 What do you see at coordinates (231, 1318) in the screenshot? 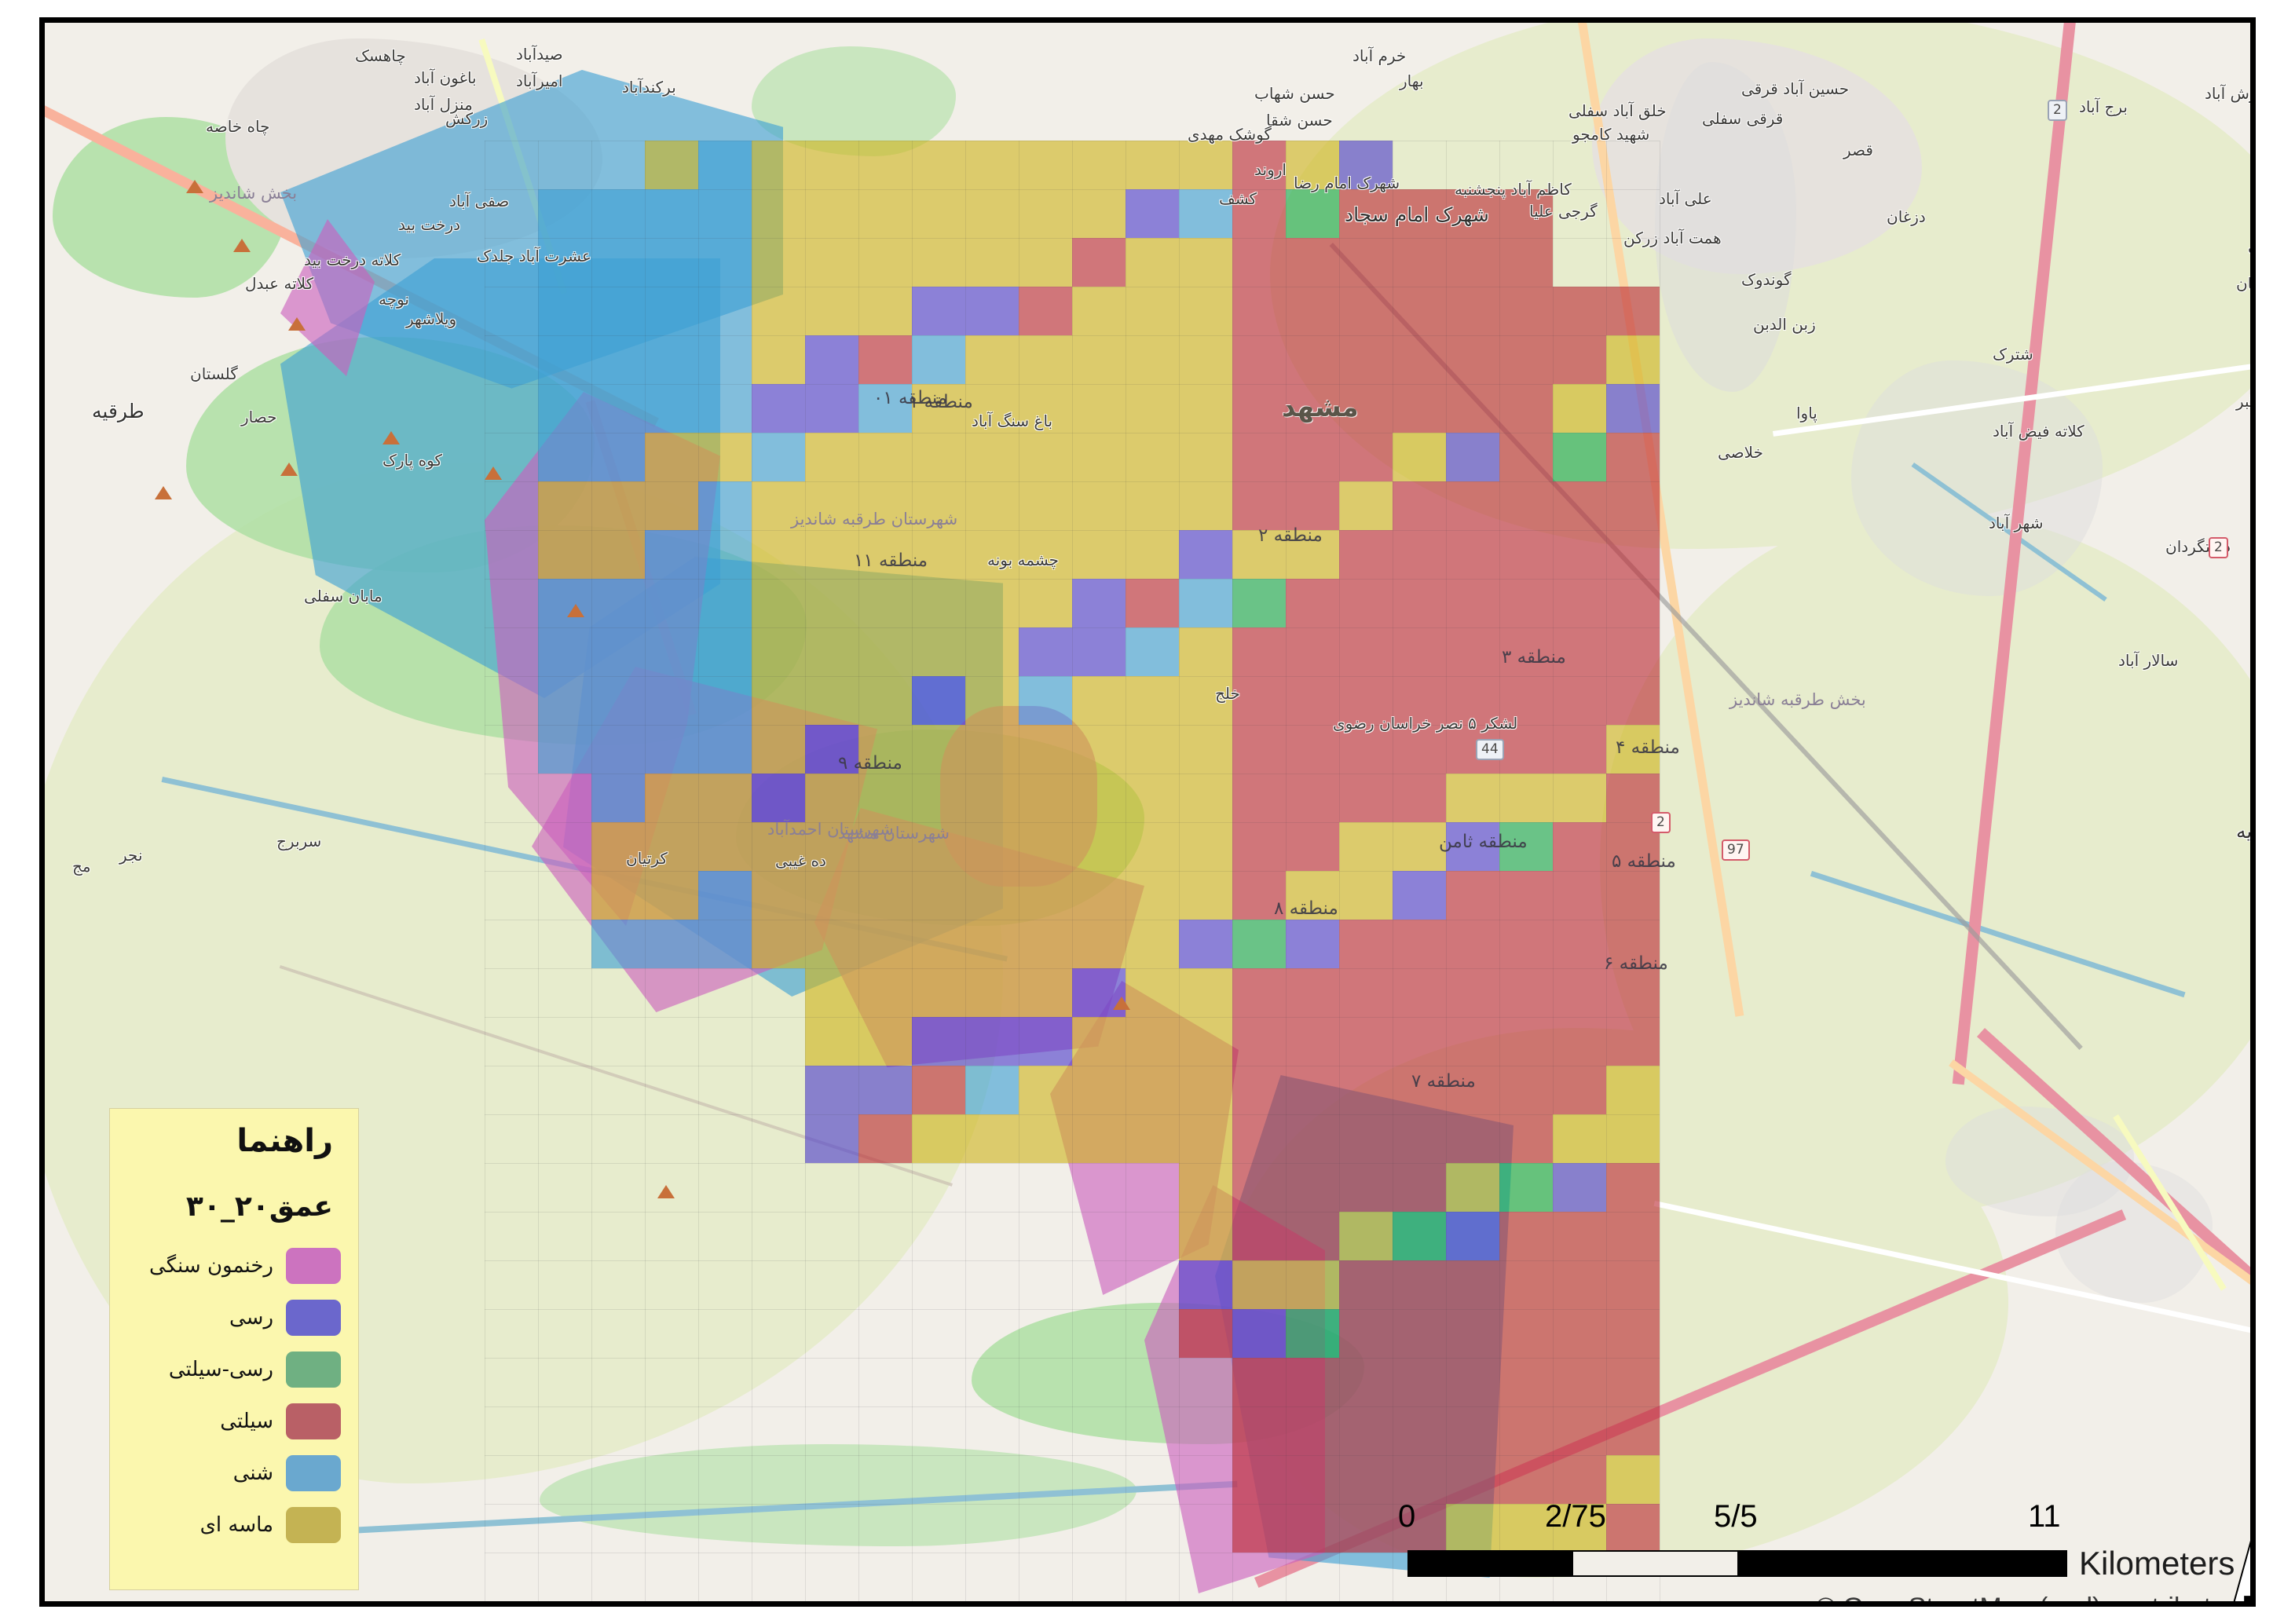
I see `legend-item: رسی` at bounding box center [231, 1318].